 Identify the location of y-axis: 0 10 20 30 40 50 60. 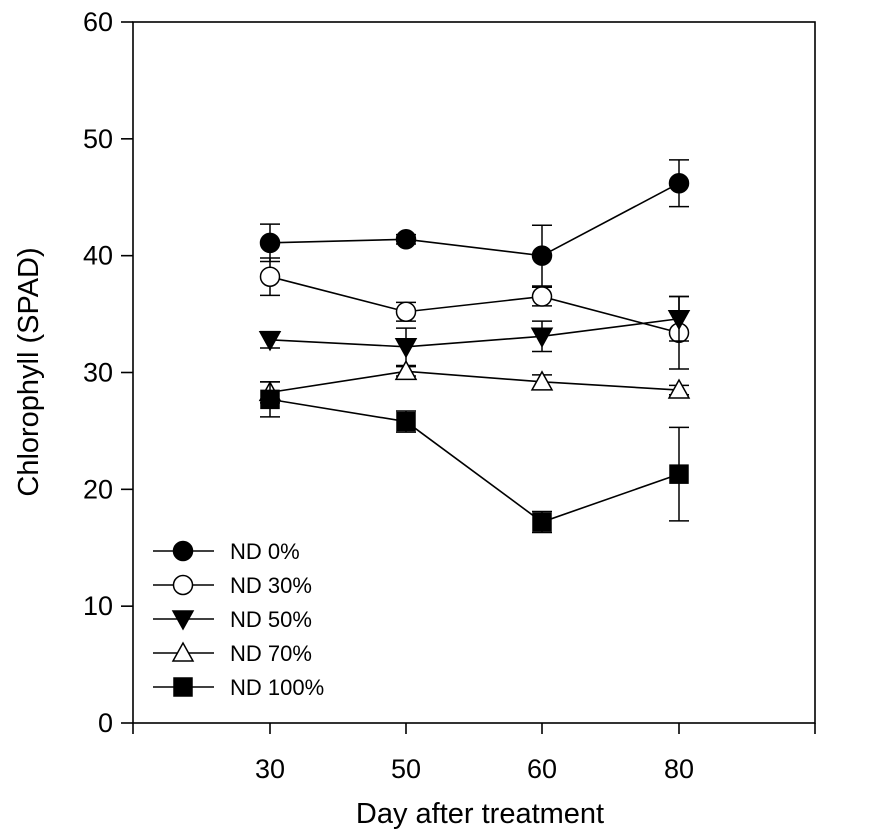
(108, 372).